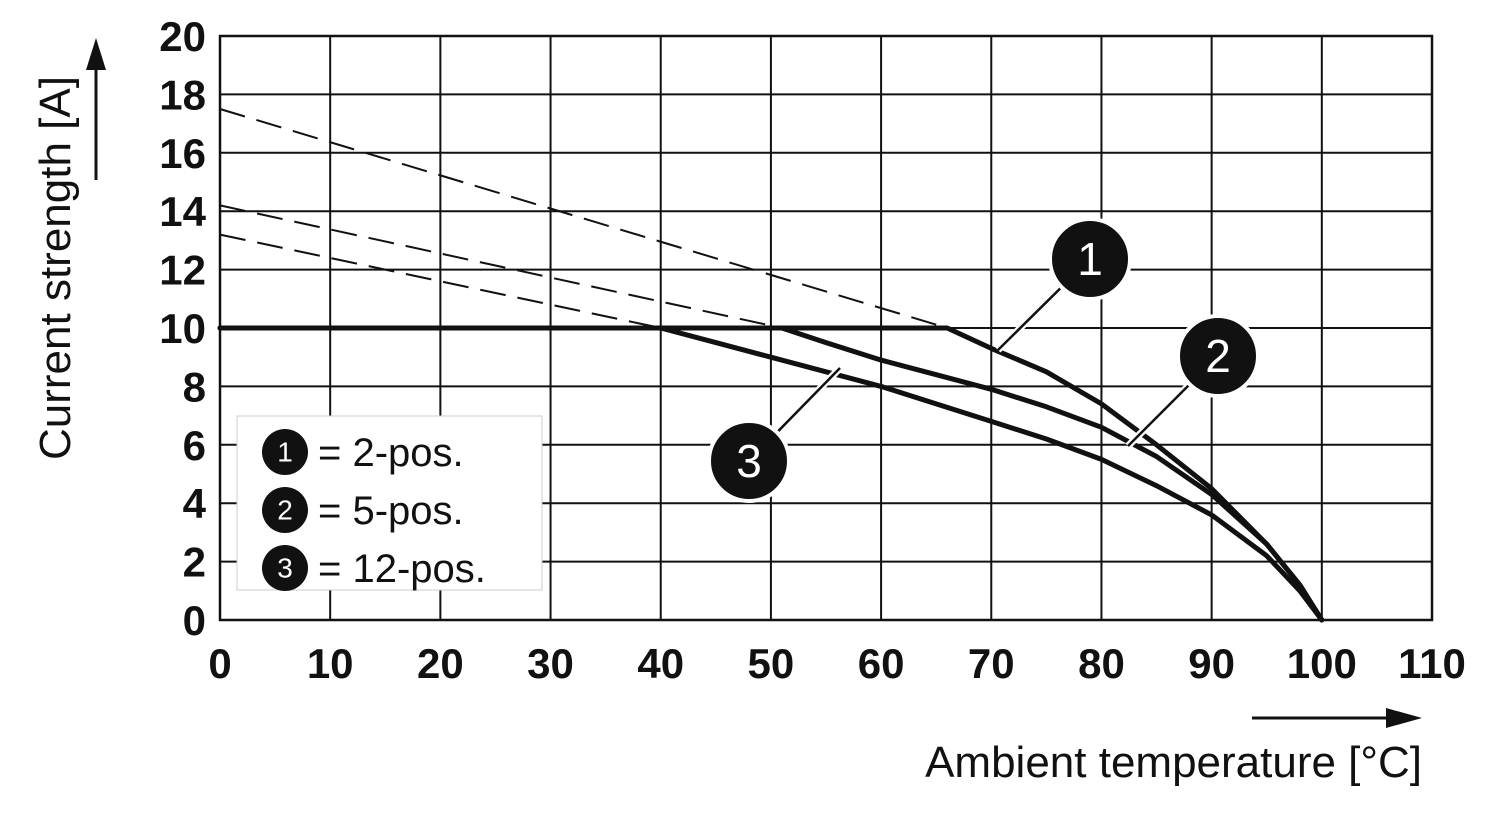 The height and width of the screenshot is (820, 1500). What do you see at coordinates (983, 360) in the screenshot?
I see `series-callouts: 1 2 3` at bounding box center [983, 360].